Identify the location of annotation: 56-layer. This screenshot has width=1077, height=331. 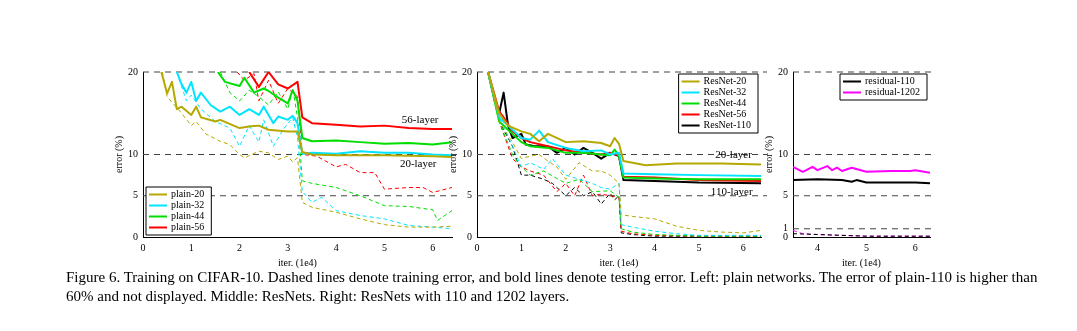
(420, 118).